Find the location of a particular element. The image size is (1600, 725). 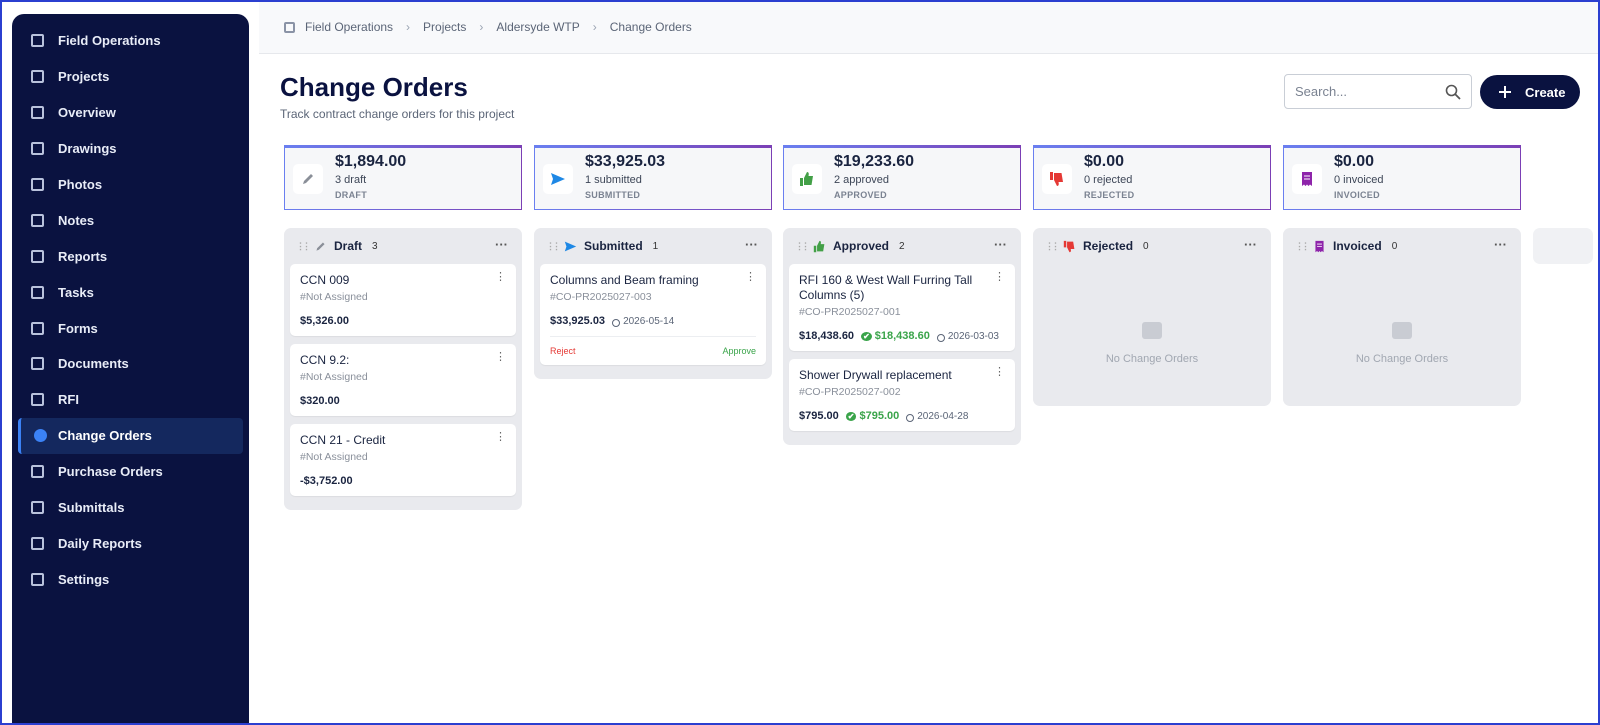

breadcrumb-item: Field Operations is located at coordinates (349, 27).